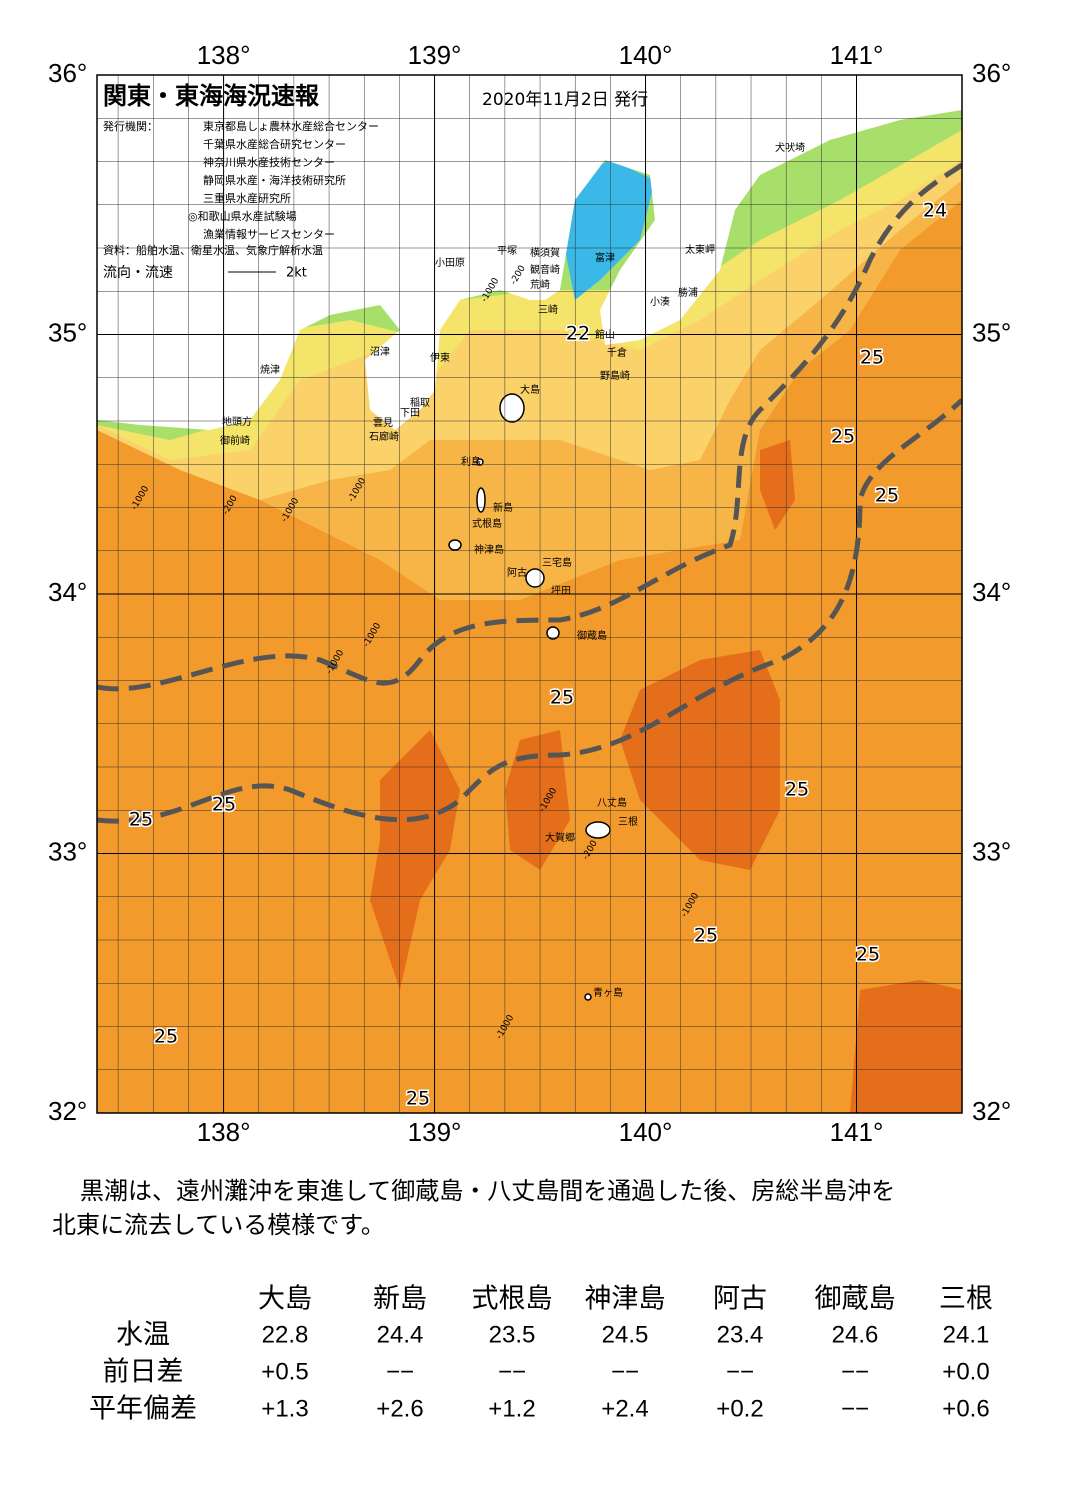 This screenshot has height=1509, width=1065. What do you see at coordinates (688, 292) in the screenshot?
I see `place-label: 勝浦` at bounding box center [688, 292].